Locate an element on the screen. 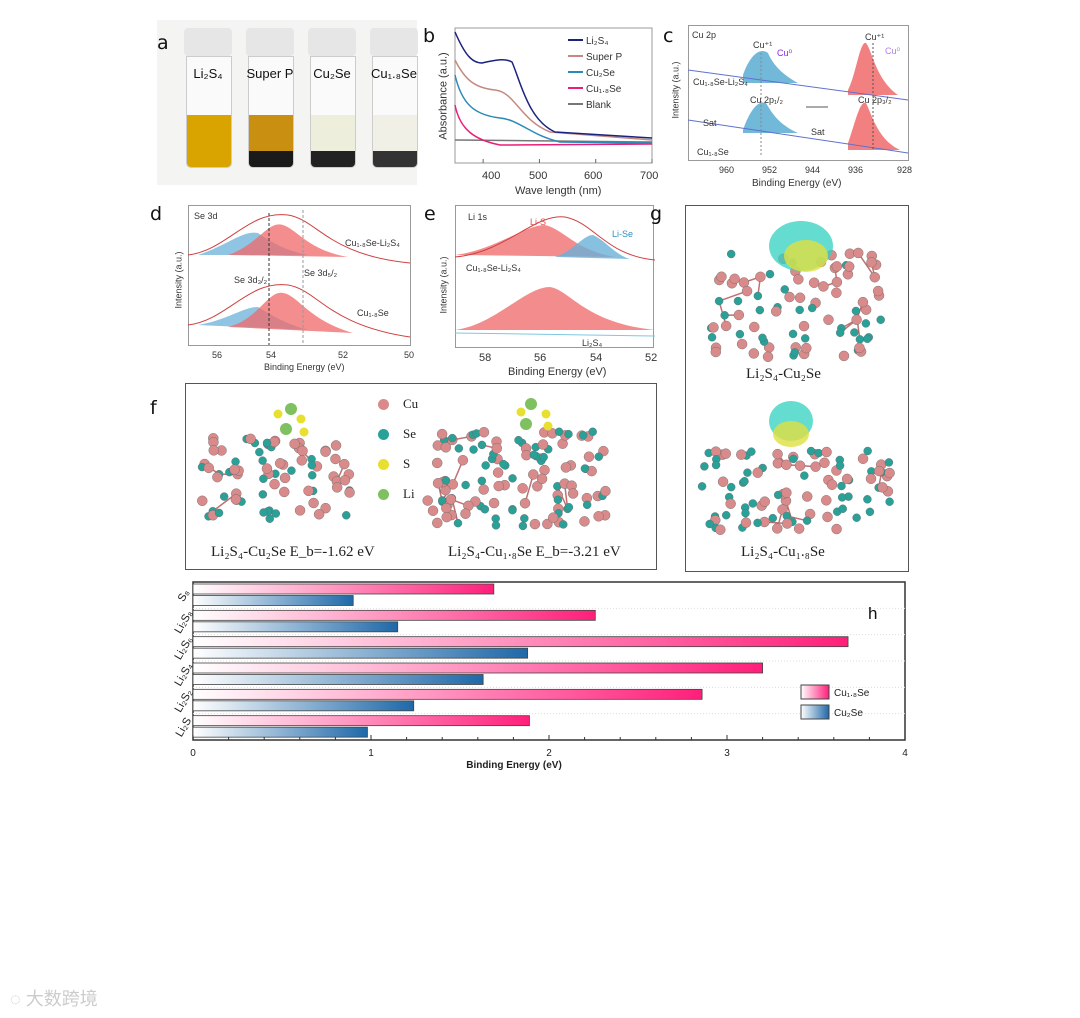  li-atom is located at coordinates (286, 429).